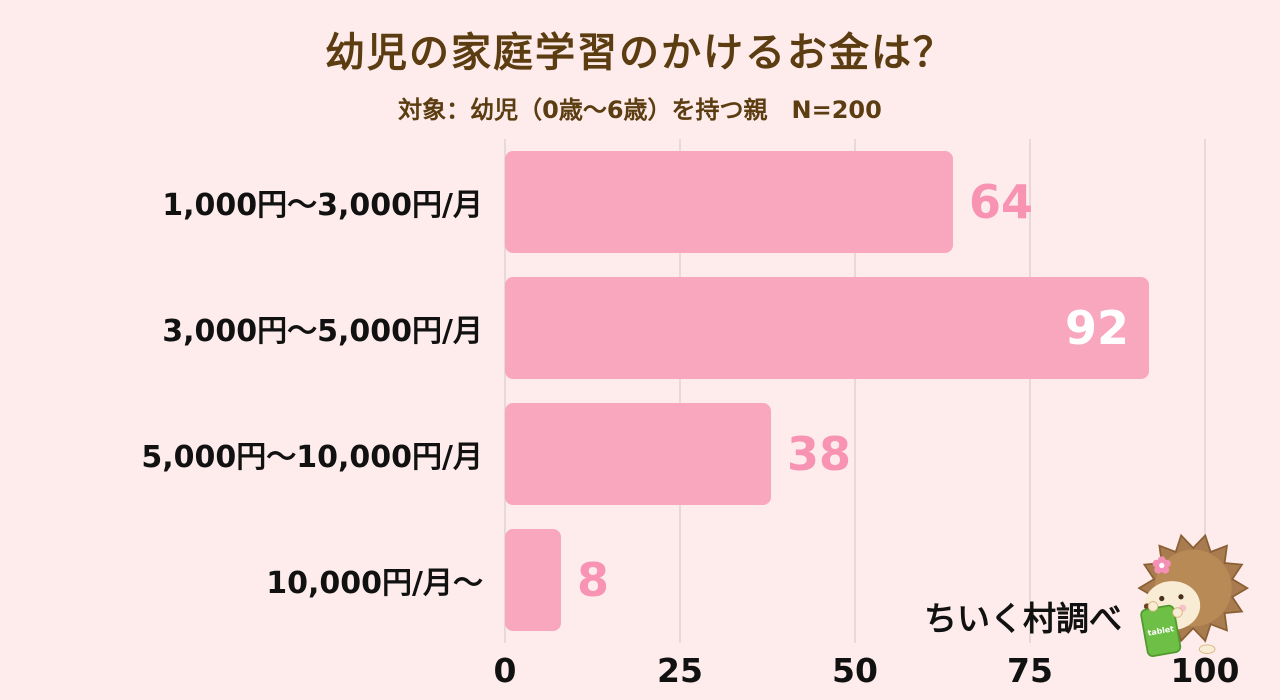 The width and height of the screenshot is (1280, 700). What do you see at coordinates (827, 328) in the screenshot?
I see `bar: 92` at bounding box center [827, 328].